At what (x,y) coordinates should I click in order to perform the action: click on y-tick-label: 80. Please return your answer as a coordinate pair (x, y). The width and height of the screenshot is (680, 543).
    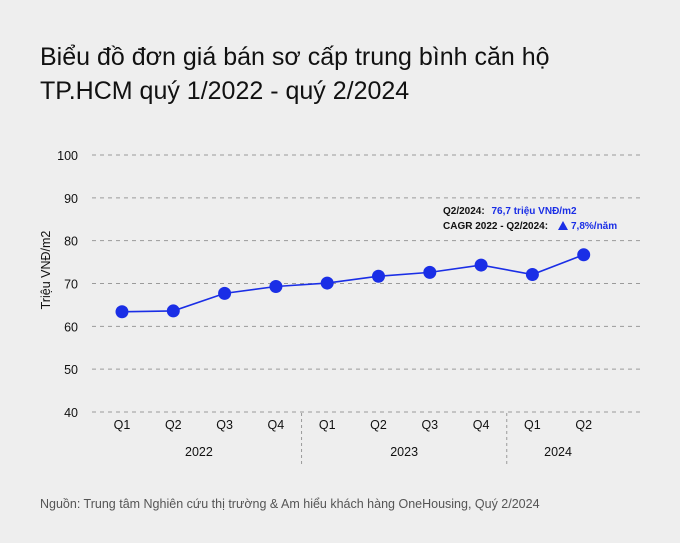
    Looking at the image, I should click on (71, 242).